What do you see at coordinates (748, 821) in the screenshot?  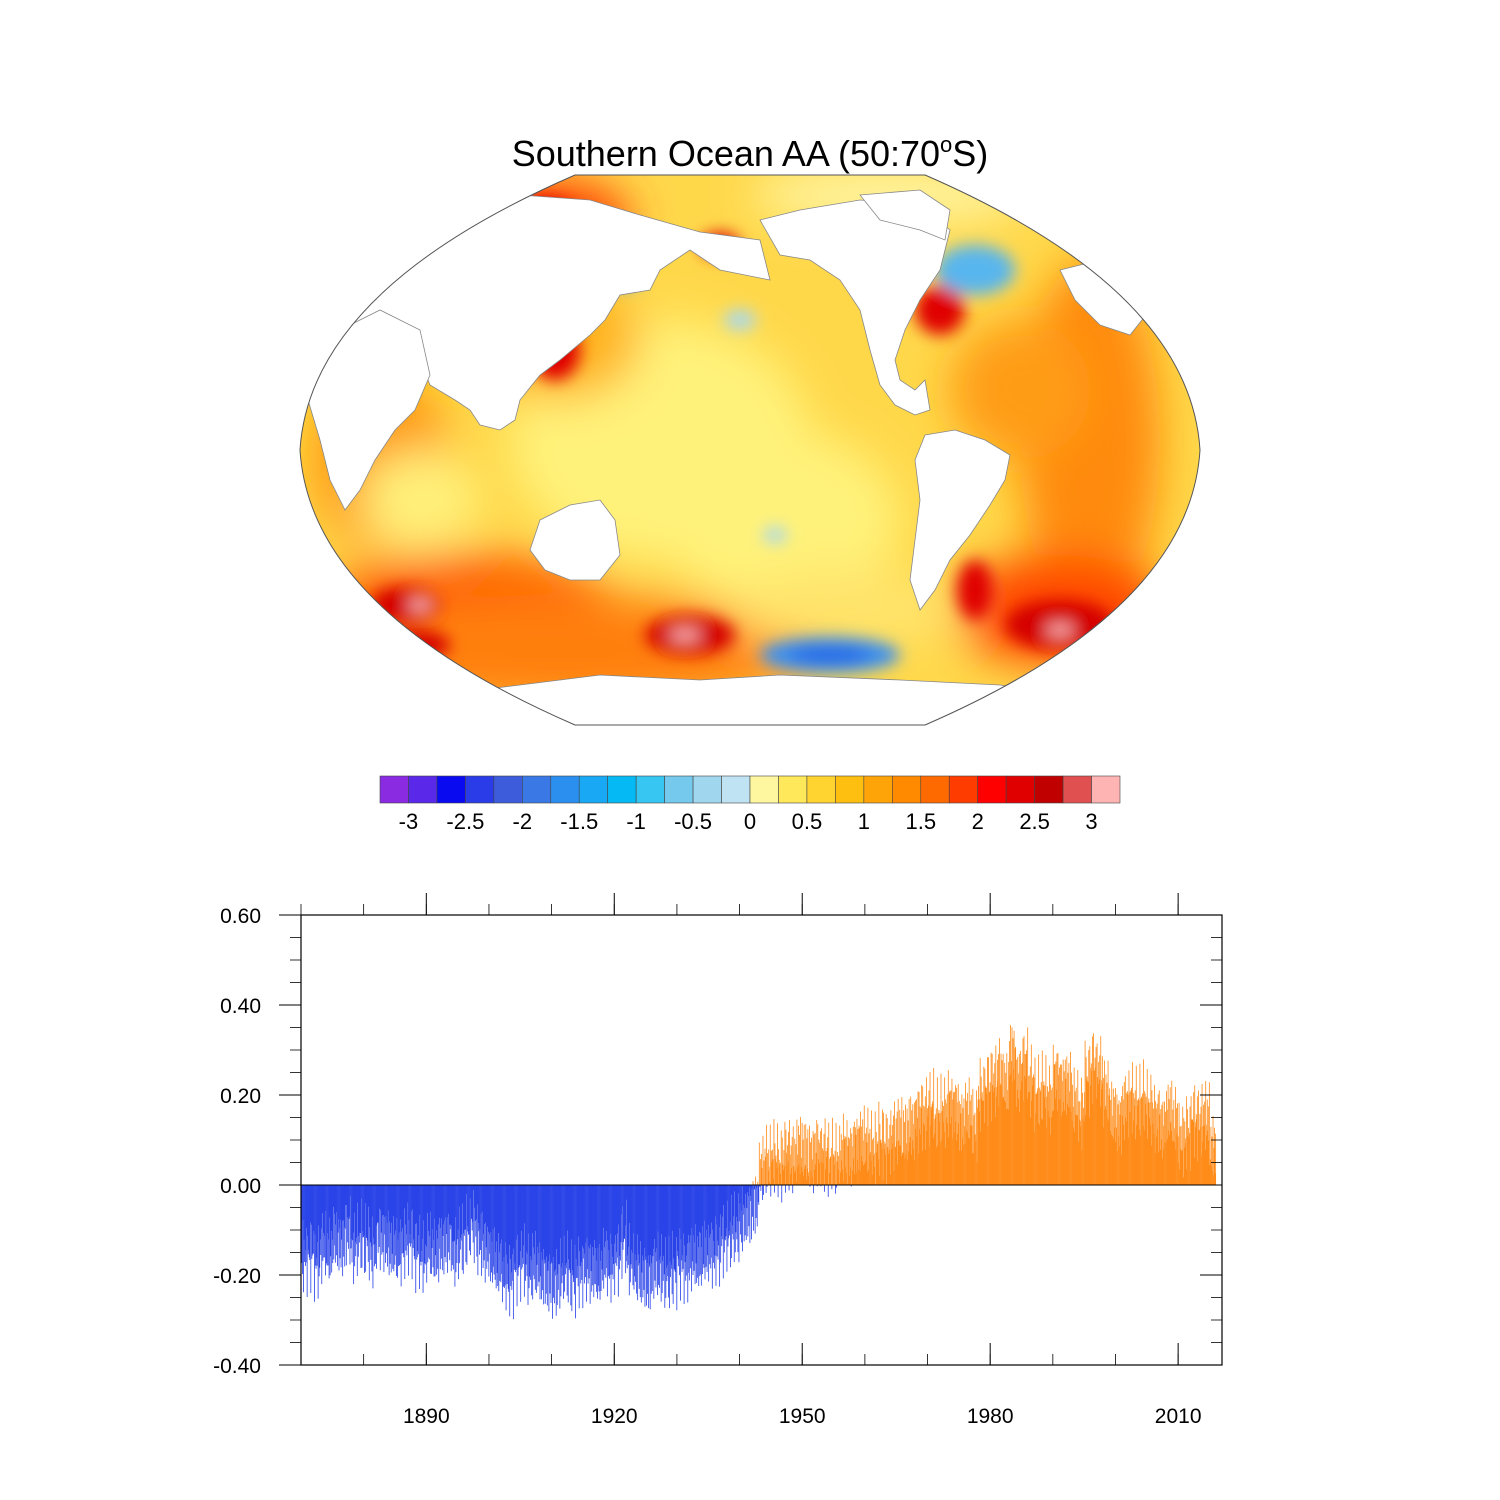 I see `colorbar-labels: -3 -2.5 -2 -1.5 -1 -0.5 0 0.5 1 1.5 2 2.5 3` at bounding box center [748, 821].